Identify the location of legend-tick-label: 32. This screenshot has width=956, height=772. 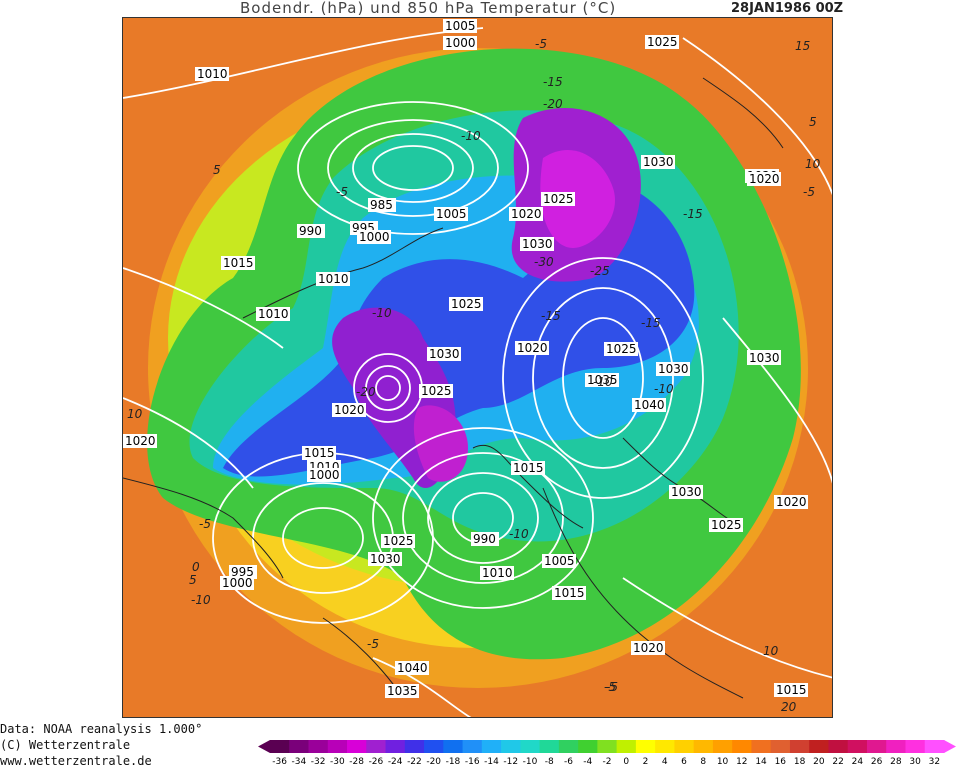
(934, 762).